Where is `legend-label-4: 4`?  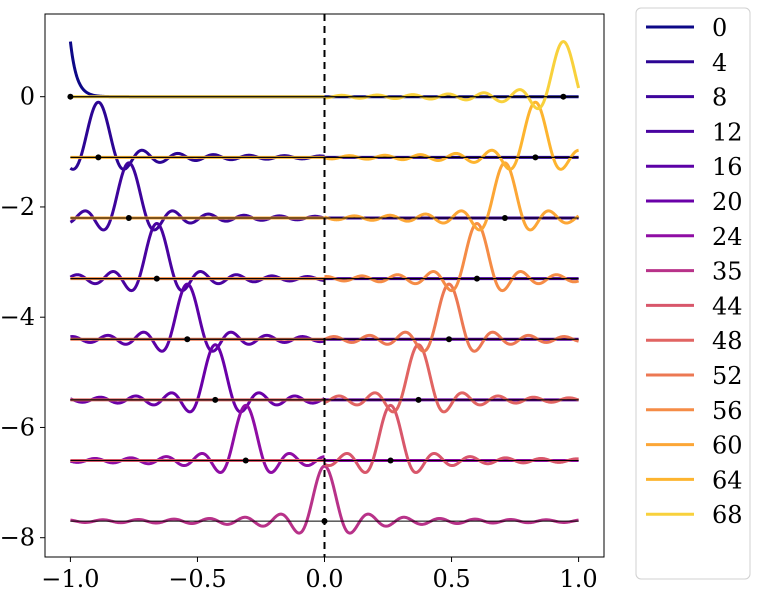
legend-label-4: 4 is located at coordinates (719, 63).